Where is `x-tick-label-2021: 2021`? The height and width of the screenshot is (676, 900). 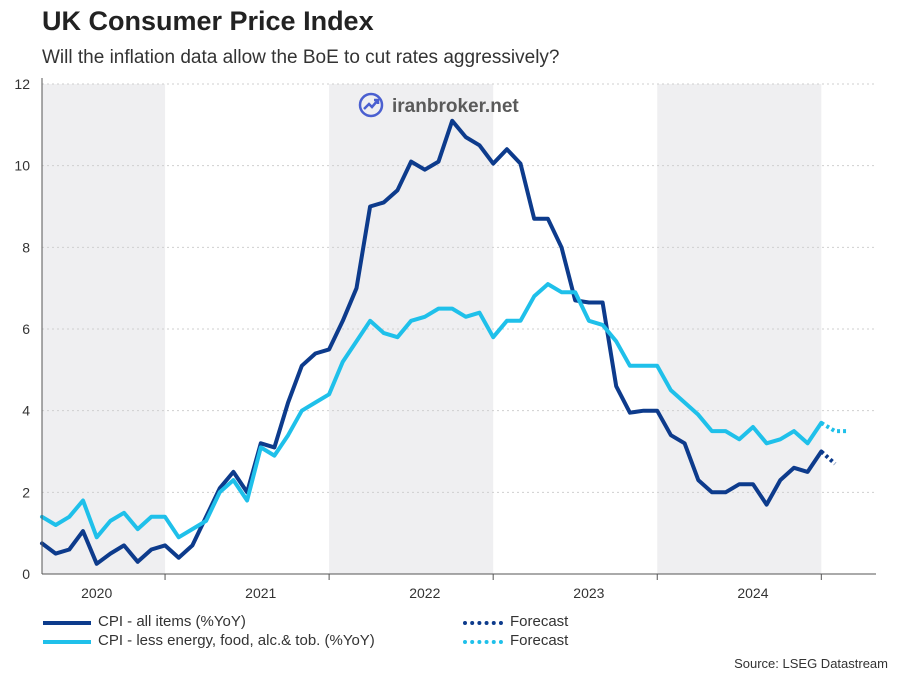
x-tick-label-2021: 2021 is located at coordinates (260, 593).